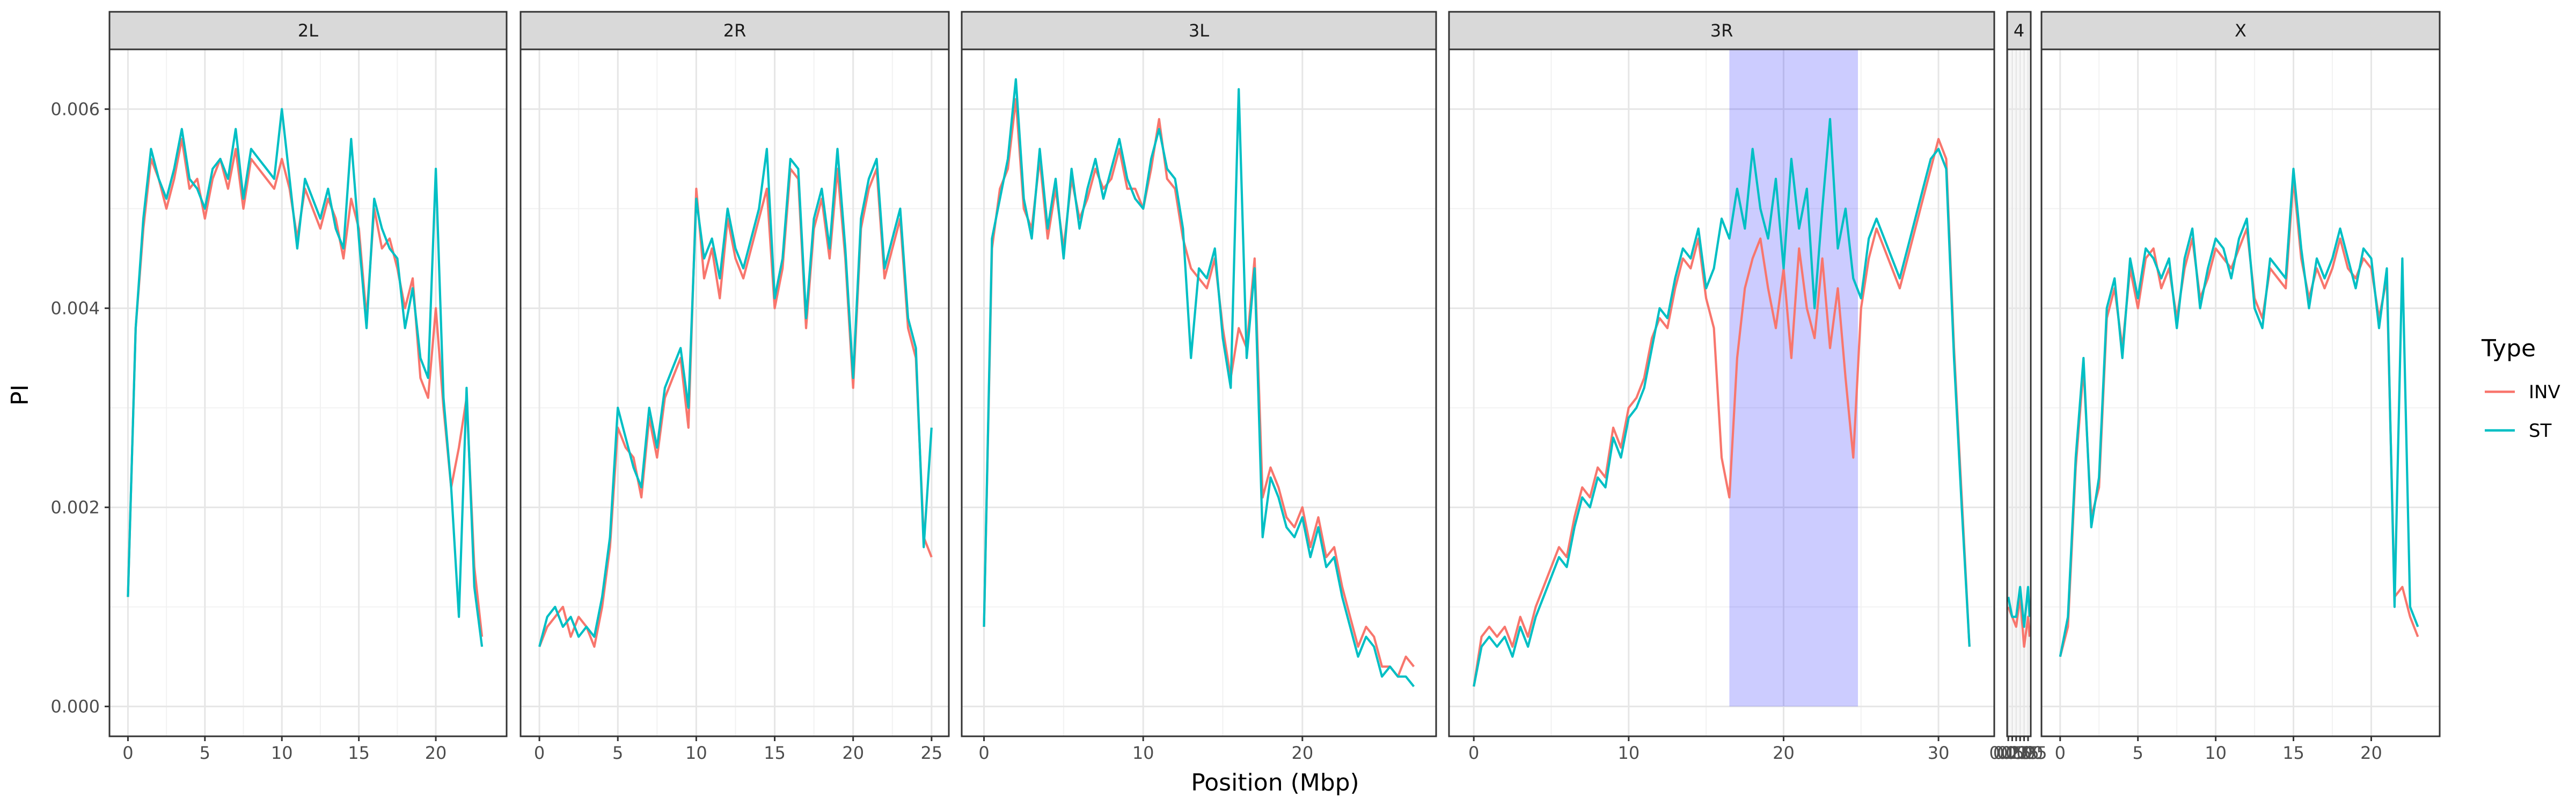 The width and height of the screenshot is (2576, 805). I want to click on series-line-st-2R, so click(735, 397).